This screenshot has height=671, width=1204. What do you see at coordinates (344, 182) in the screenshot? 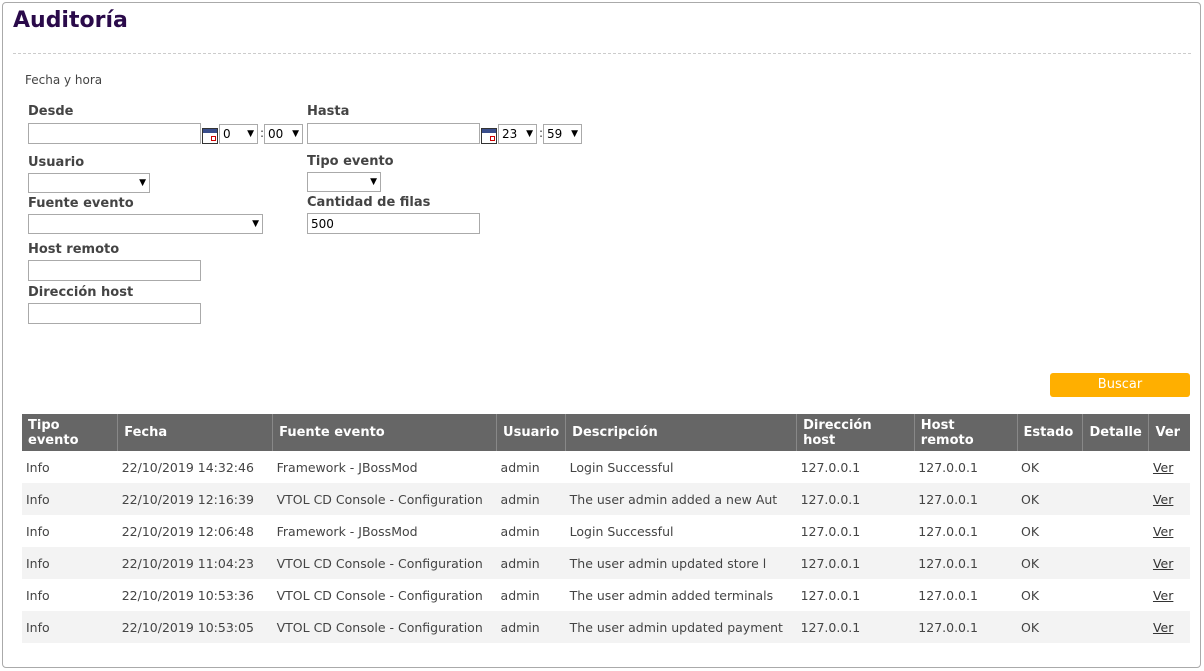
I see `tipo-evento-select: ▼` at bounding box center [344, 182].